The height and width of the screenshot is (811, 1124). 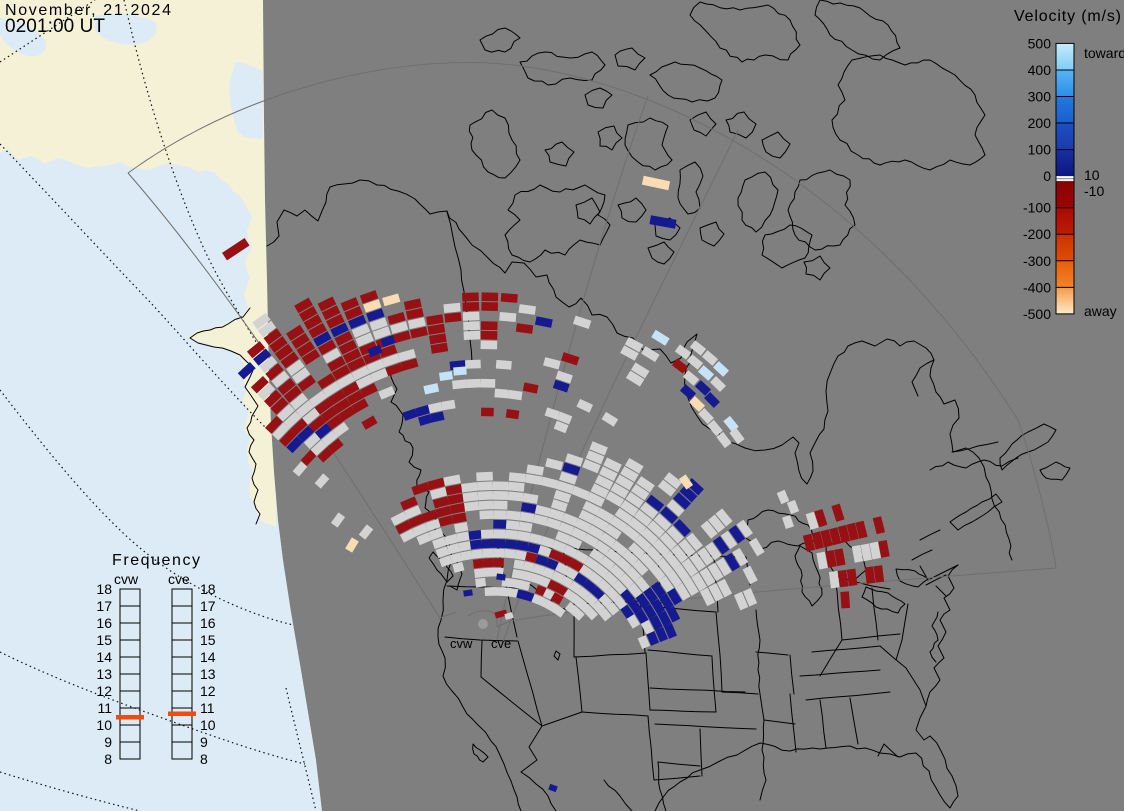 I want to click on svg-text: 500, so click(x=1040, y=43).